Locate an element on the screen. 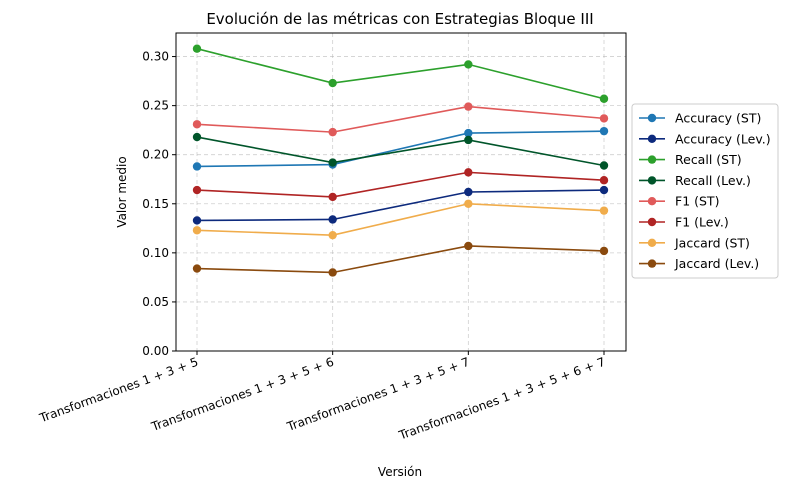 This screenshot has width=797, height=490. series-recall-lev is located at coordinates (400, 151).